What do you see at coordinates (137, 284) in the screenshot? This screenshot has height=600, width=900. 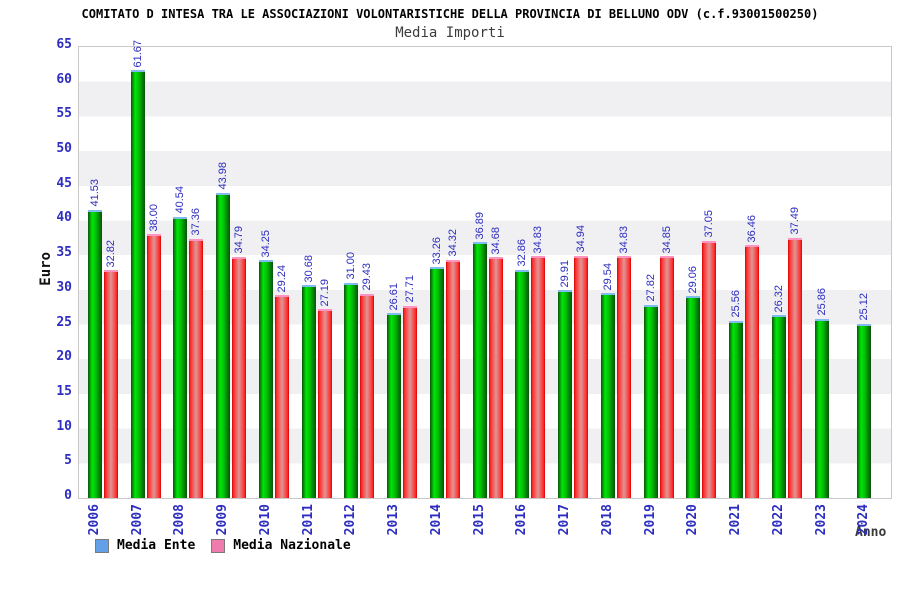 I see `bar-media-ente-2007` at bounding box center [137, 284].